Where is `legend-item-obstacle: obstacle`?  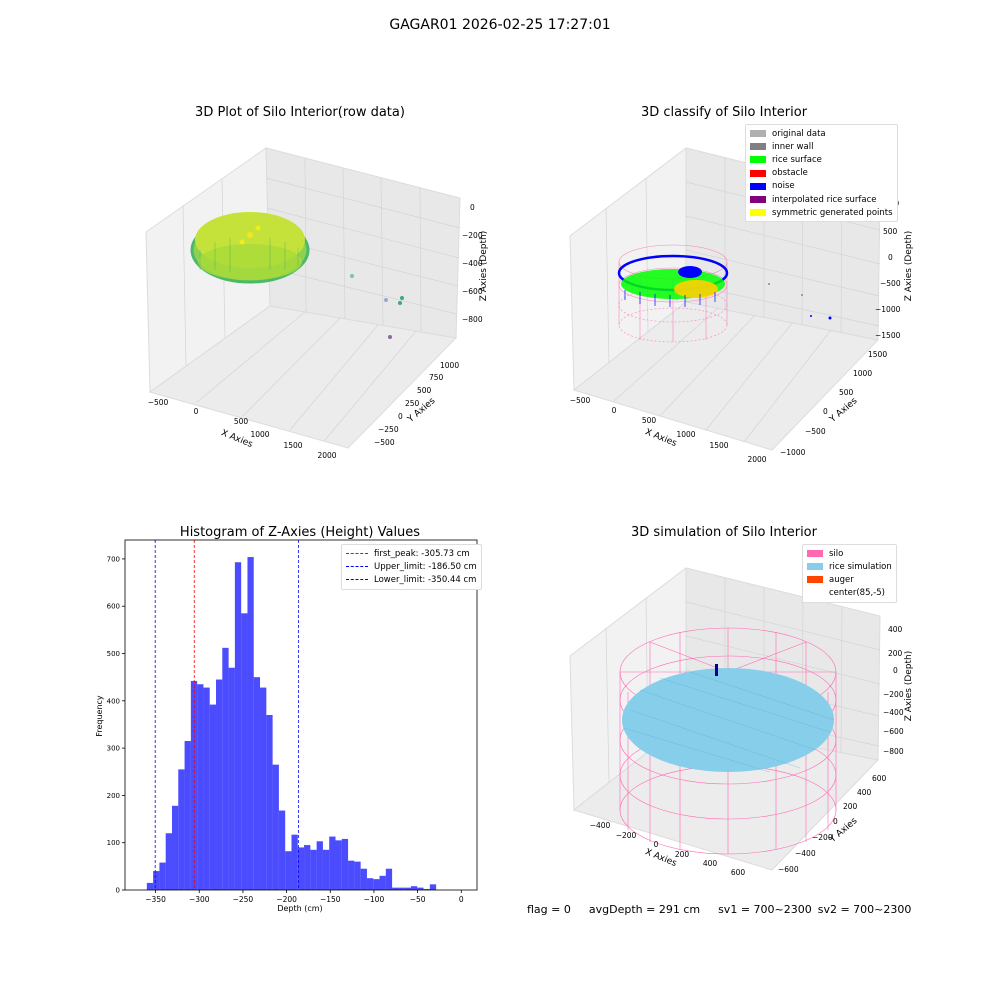
legend-item-obstacle: obstacle is located at coordinates (821, 173).